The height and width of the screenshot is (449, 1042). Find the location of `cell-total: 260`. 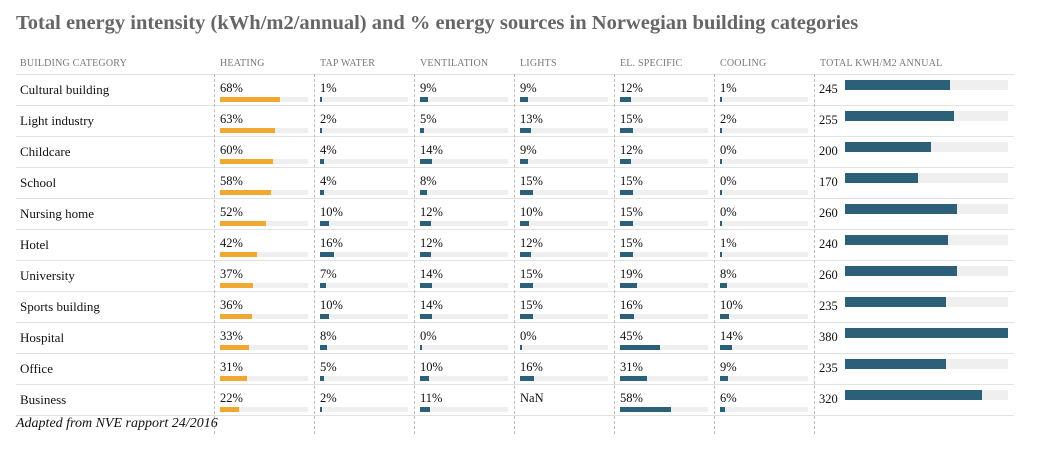

cell-total: 260 is located at coordinates (914, 214).